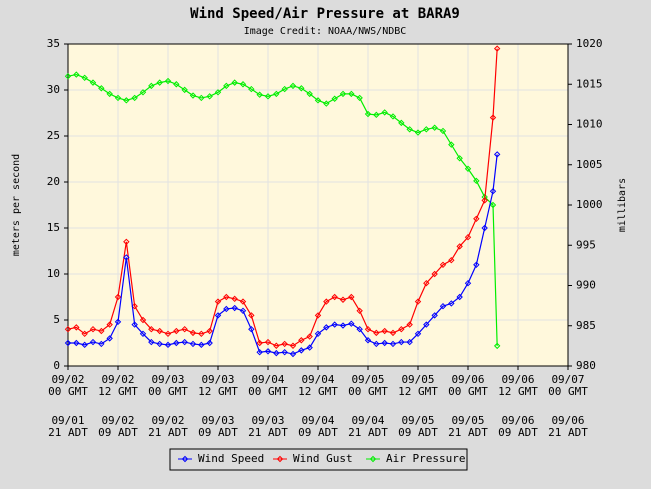 The height and width of the screenshot is (489, 651). I want to click on y2-tick-label: 1015, so click(589, 83).